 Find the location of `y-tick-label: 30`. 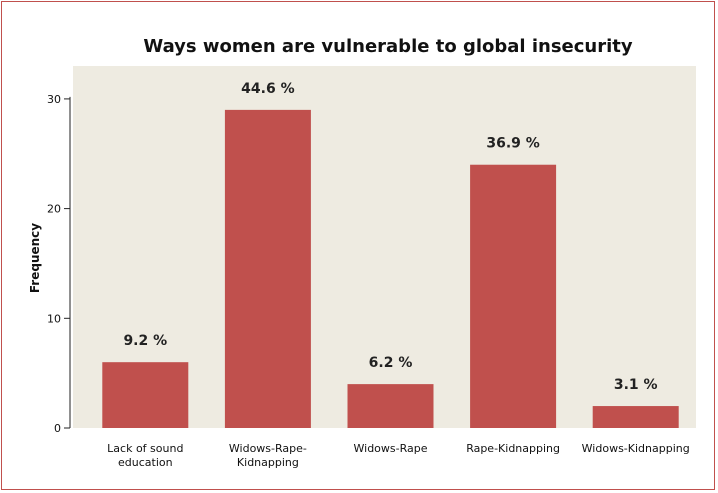

y-tick-label: 30 is located at coordinates (54, 99).